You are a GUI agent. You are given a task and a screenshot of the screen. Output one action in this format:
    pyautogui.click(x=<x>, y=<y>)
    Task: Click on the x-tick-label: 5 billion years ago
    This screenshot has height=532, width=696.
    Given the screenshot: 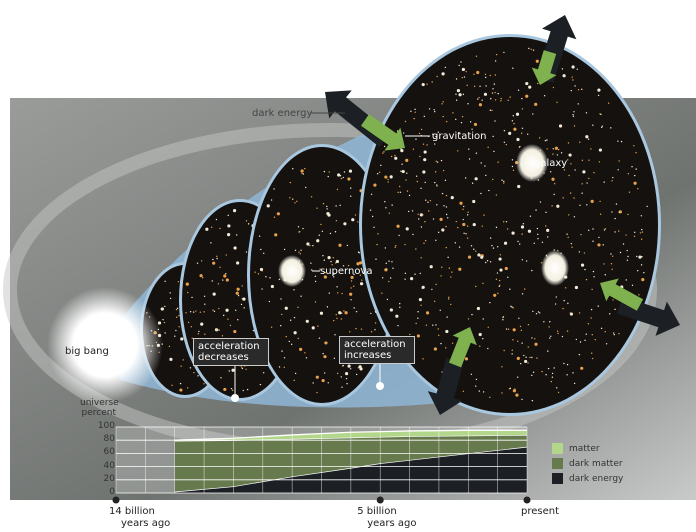 What is the action you would take?
    pyautogui.click(x=387, y=517)
    